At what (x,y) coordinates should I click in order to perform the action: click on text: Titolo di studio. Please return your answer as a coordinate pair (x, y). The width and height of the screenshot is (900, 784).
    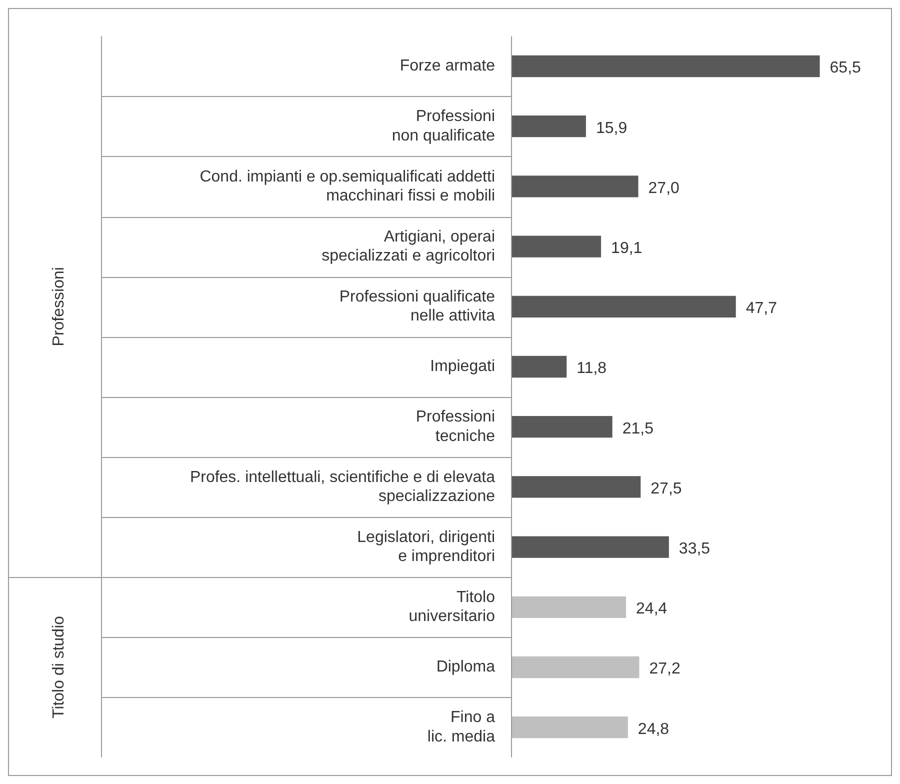
    Looking at the image, I should click on (59, 667).